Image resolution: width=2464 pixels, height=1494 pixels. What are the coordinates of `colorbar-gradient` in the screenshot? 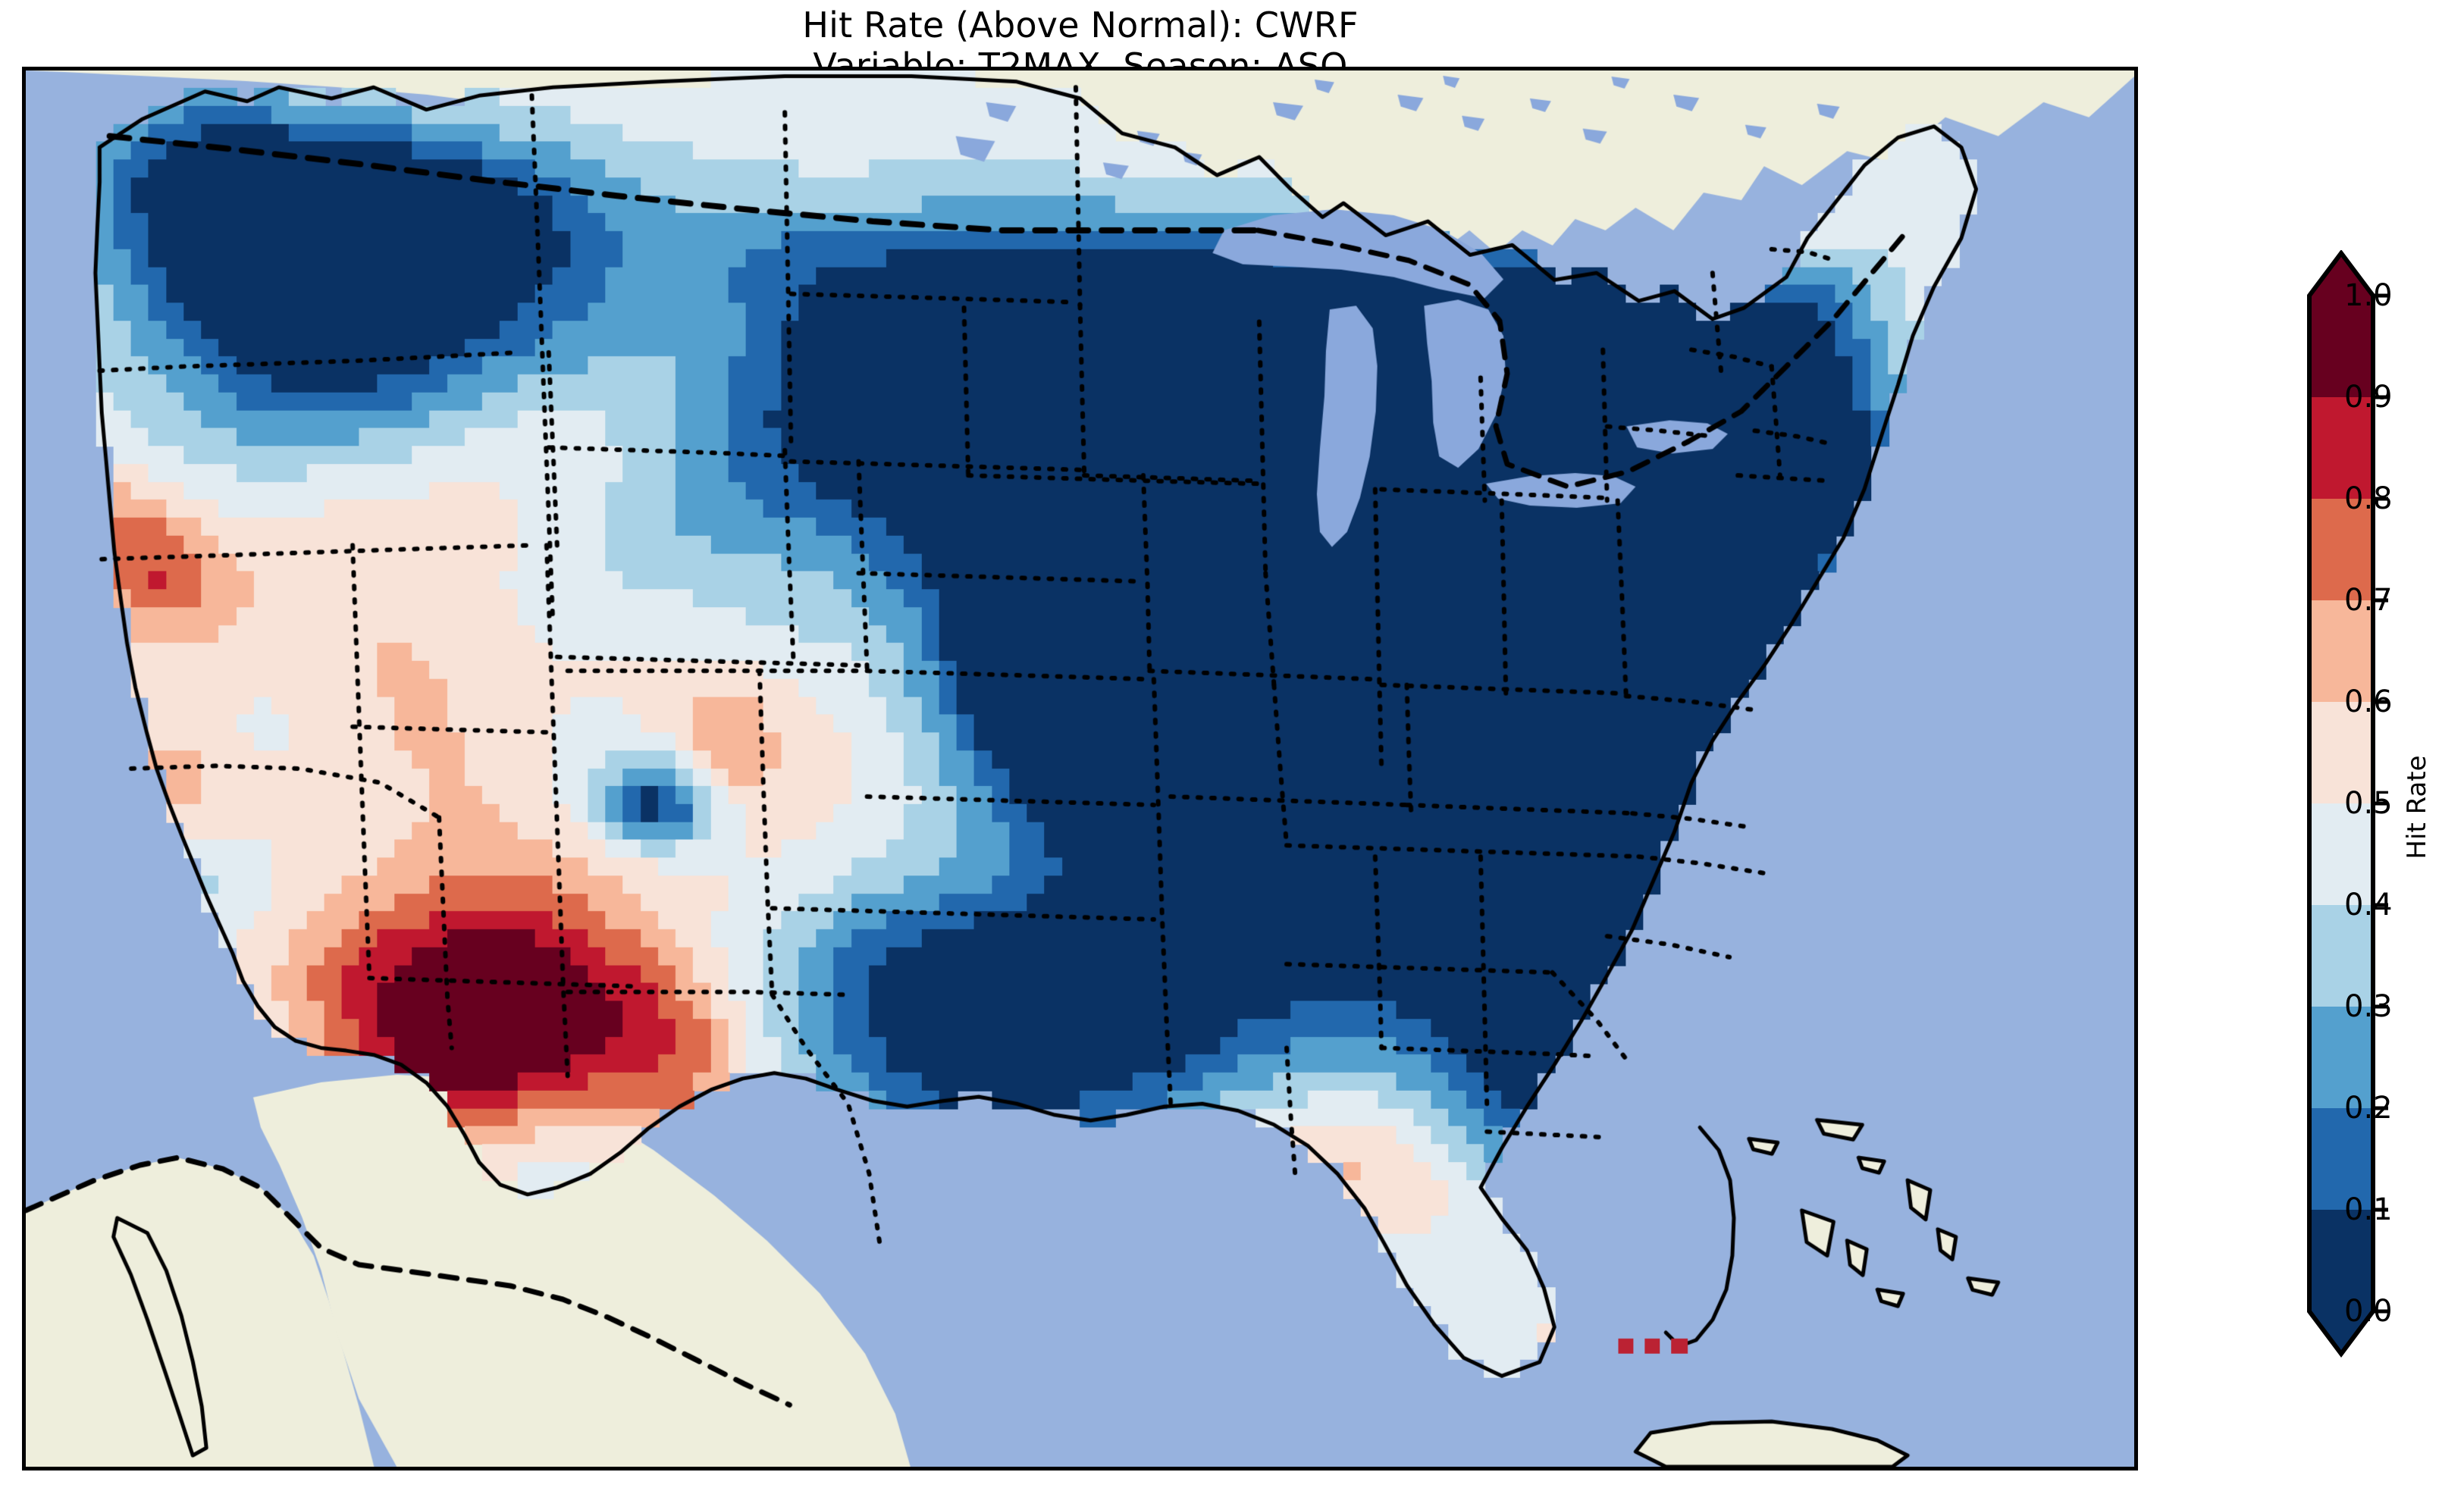 It's located at (2347, 804).